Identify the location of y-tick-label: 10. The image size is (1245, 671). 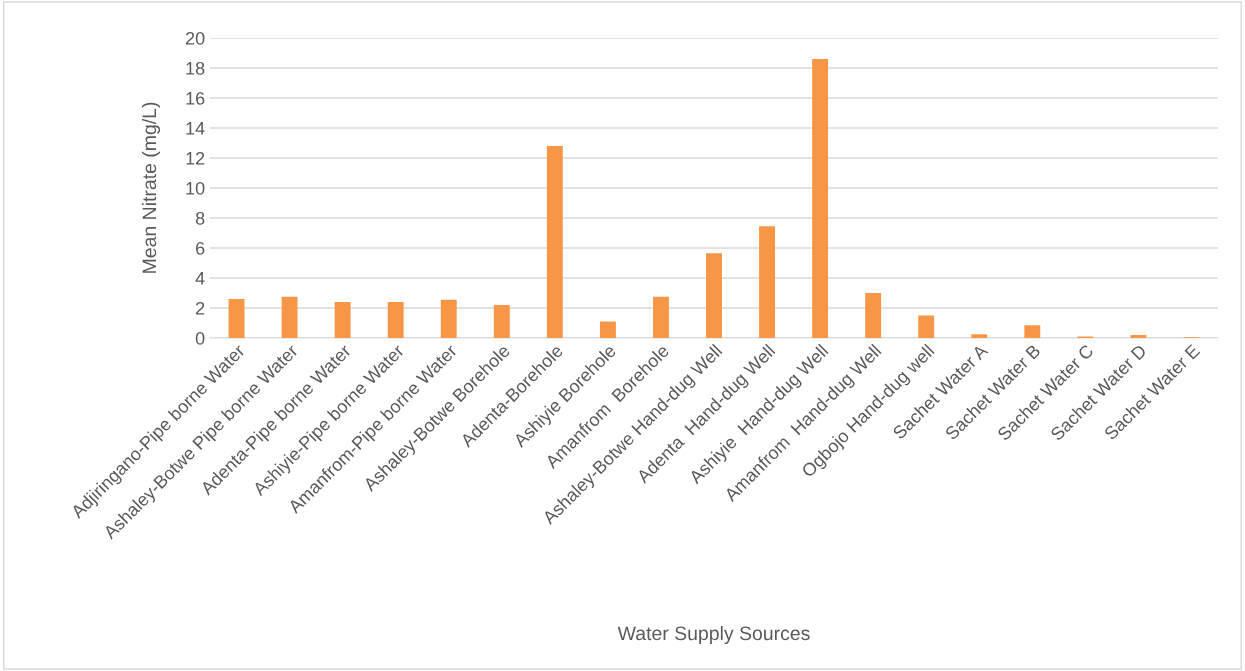
(195, 188).